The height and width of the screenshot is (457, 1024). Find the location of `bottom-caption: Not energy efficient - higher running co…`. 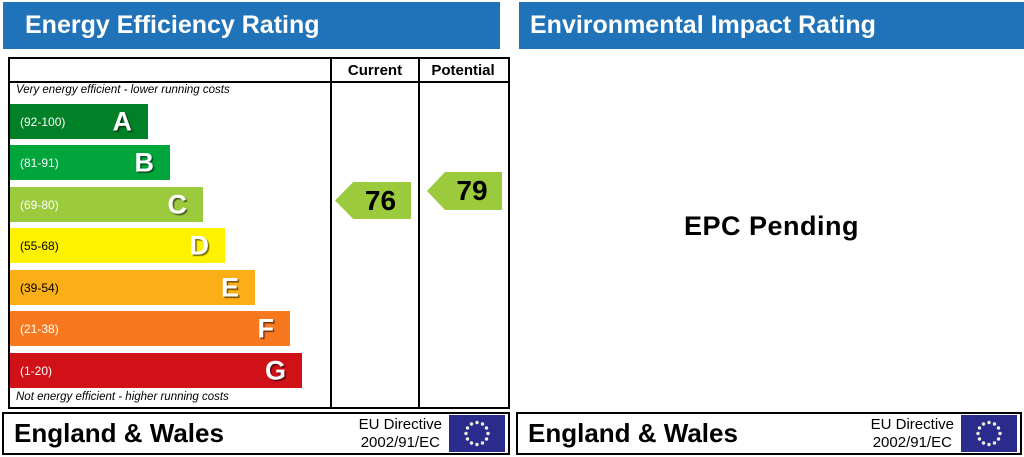

bottom-caption: Not energy efficient - higher running co… is located at coordinates (122, 397).